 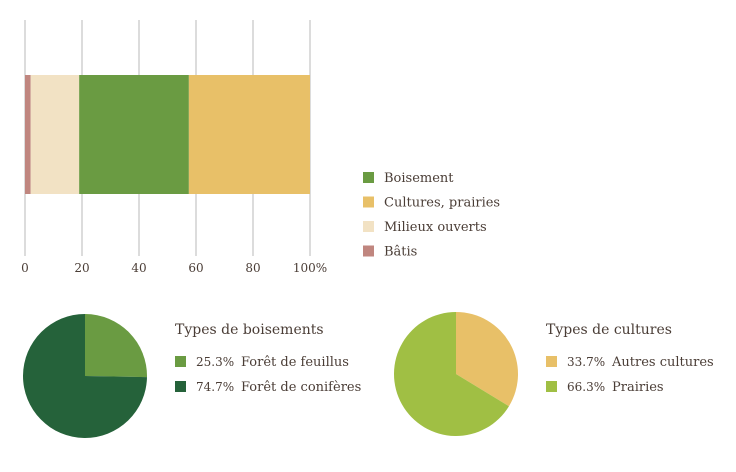 I want to click on pie-legend-label-prairies: Prairies, so click(x=638, y=387).